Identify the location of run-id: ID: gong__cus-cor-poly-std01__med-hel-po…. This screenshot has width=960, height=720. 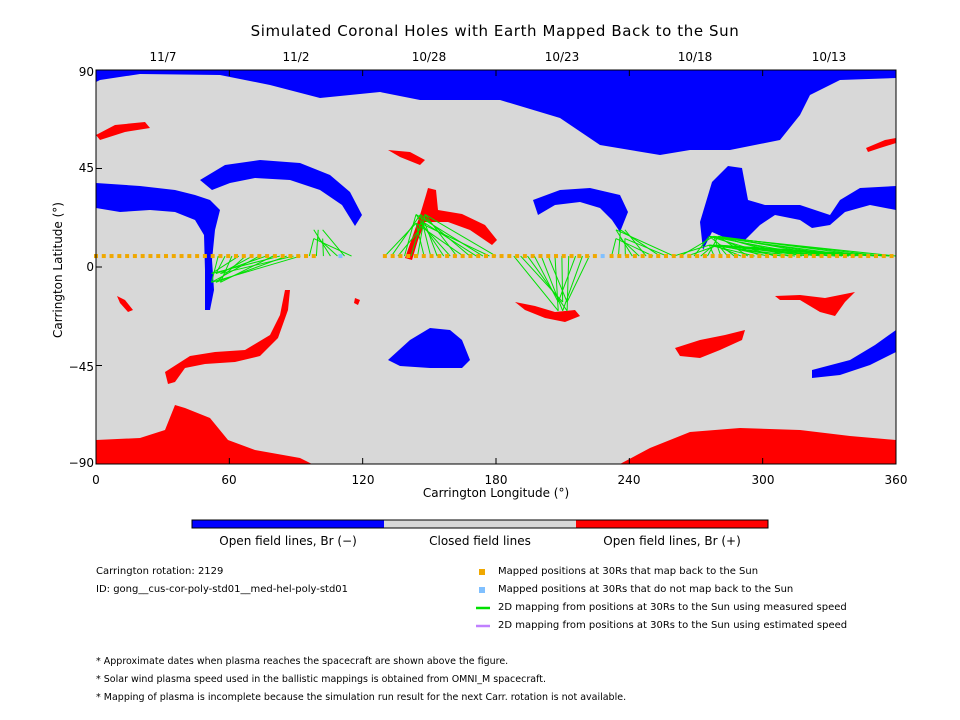
(222, 589).